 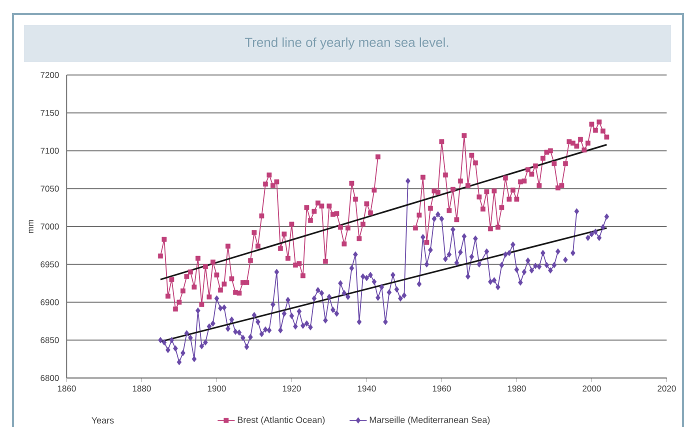 What do you see at coordinates (517, 389) in the screenshot?
I see `x-tick-label: 1980` at bounding box center [517, 389].